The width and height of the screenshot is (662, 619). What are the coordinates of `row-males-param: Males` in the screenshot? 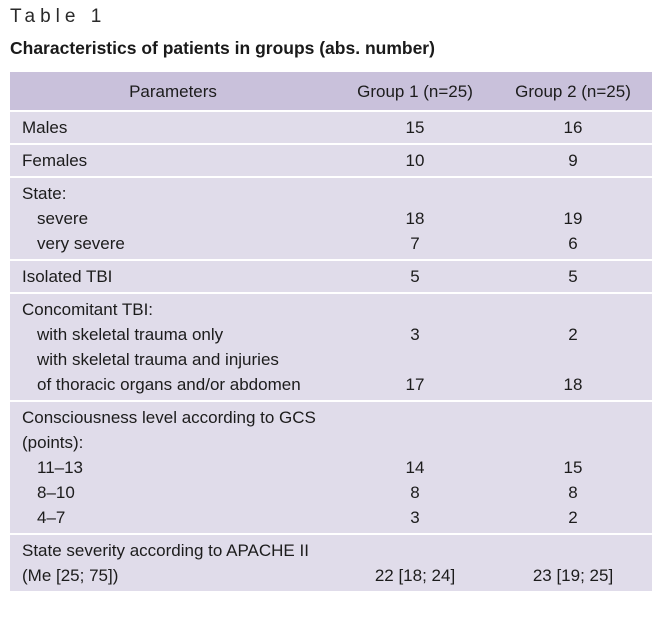 It's located at (173, 127).